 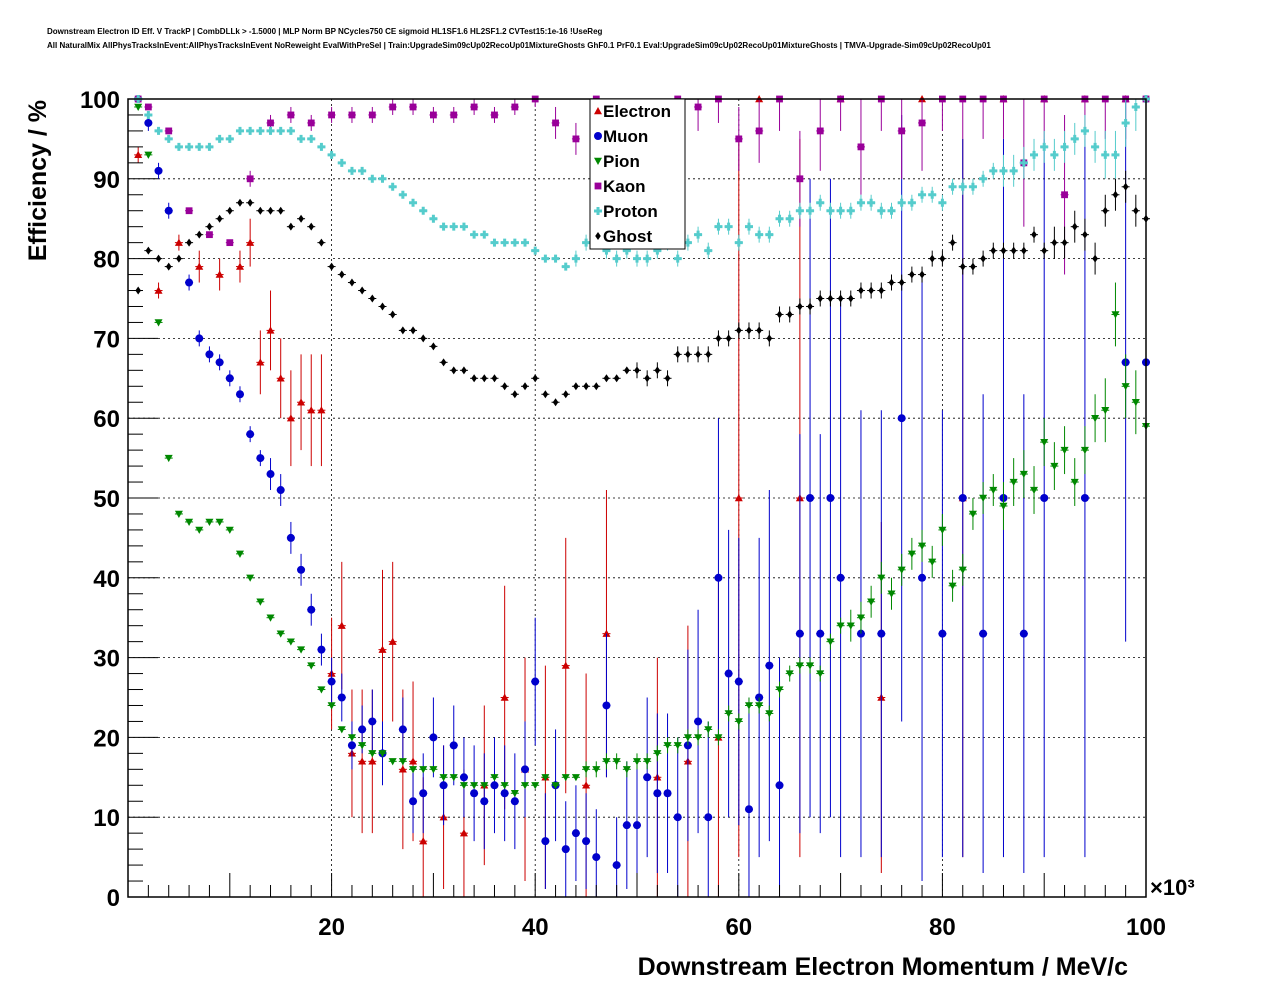 What do you see at coordinates (637, 174) in the screenshot?
I see `legend-box` at bounding box center [637, 174].